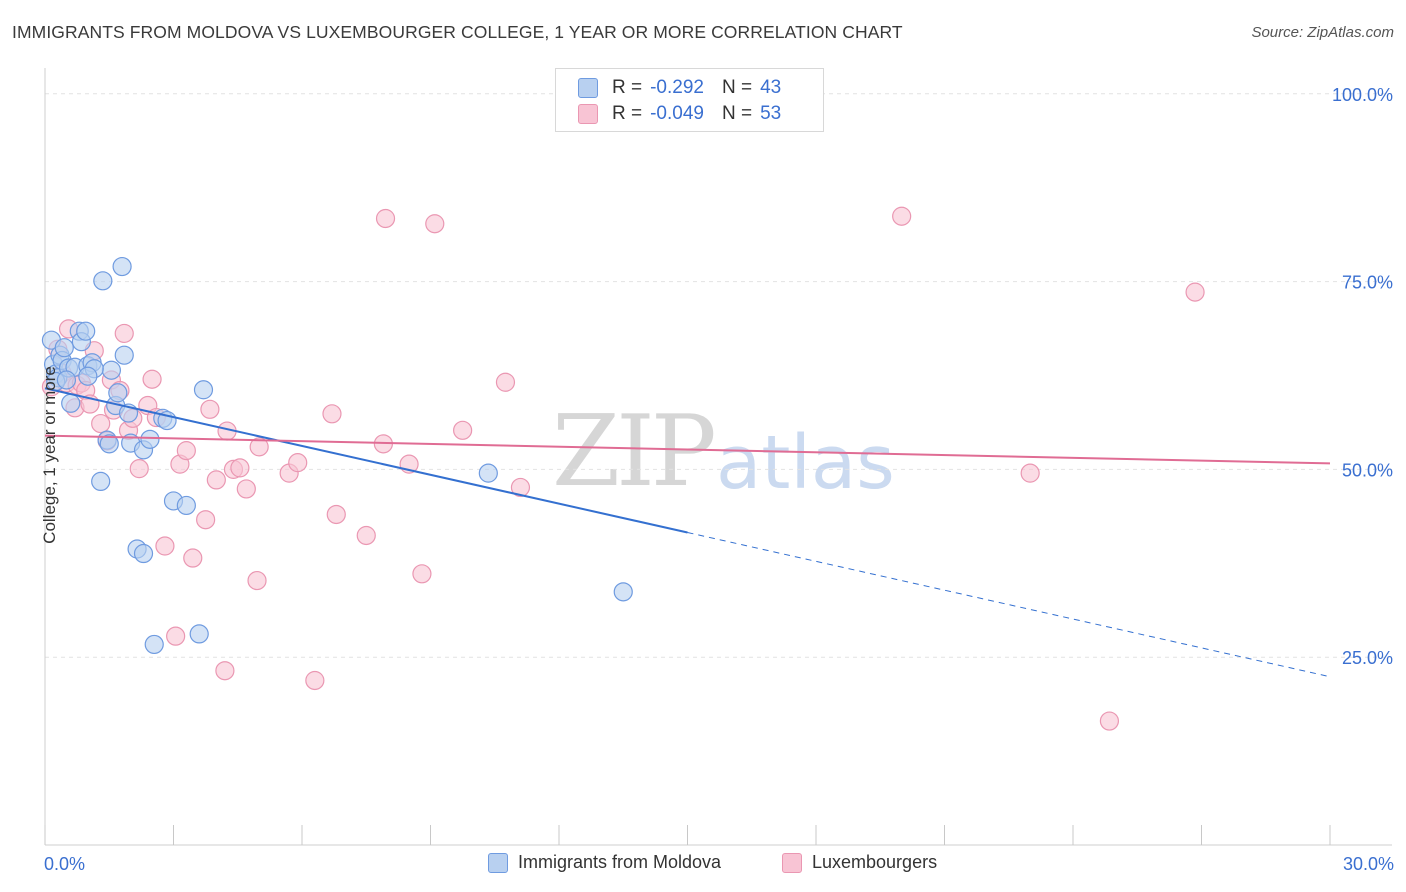 The height and width of the screenshot is (892, 1406). I want to click on y-tick-label: 100.0%, so click(1362, 95).